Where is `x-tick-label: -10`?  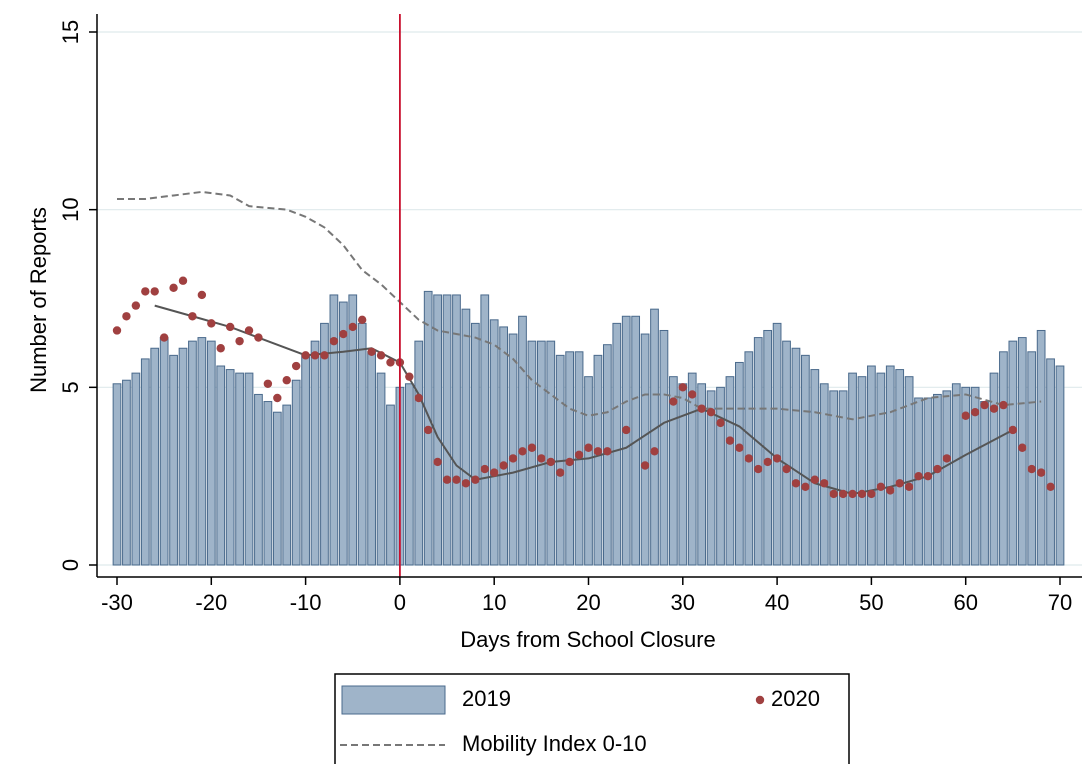 x-tick-label: -10 is located at coordinates (306, 602).